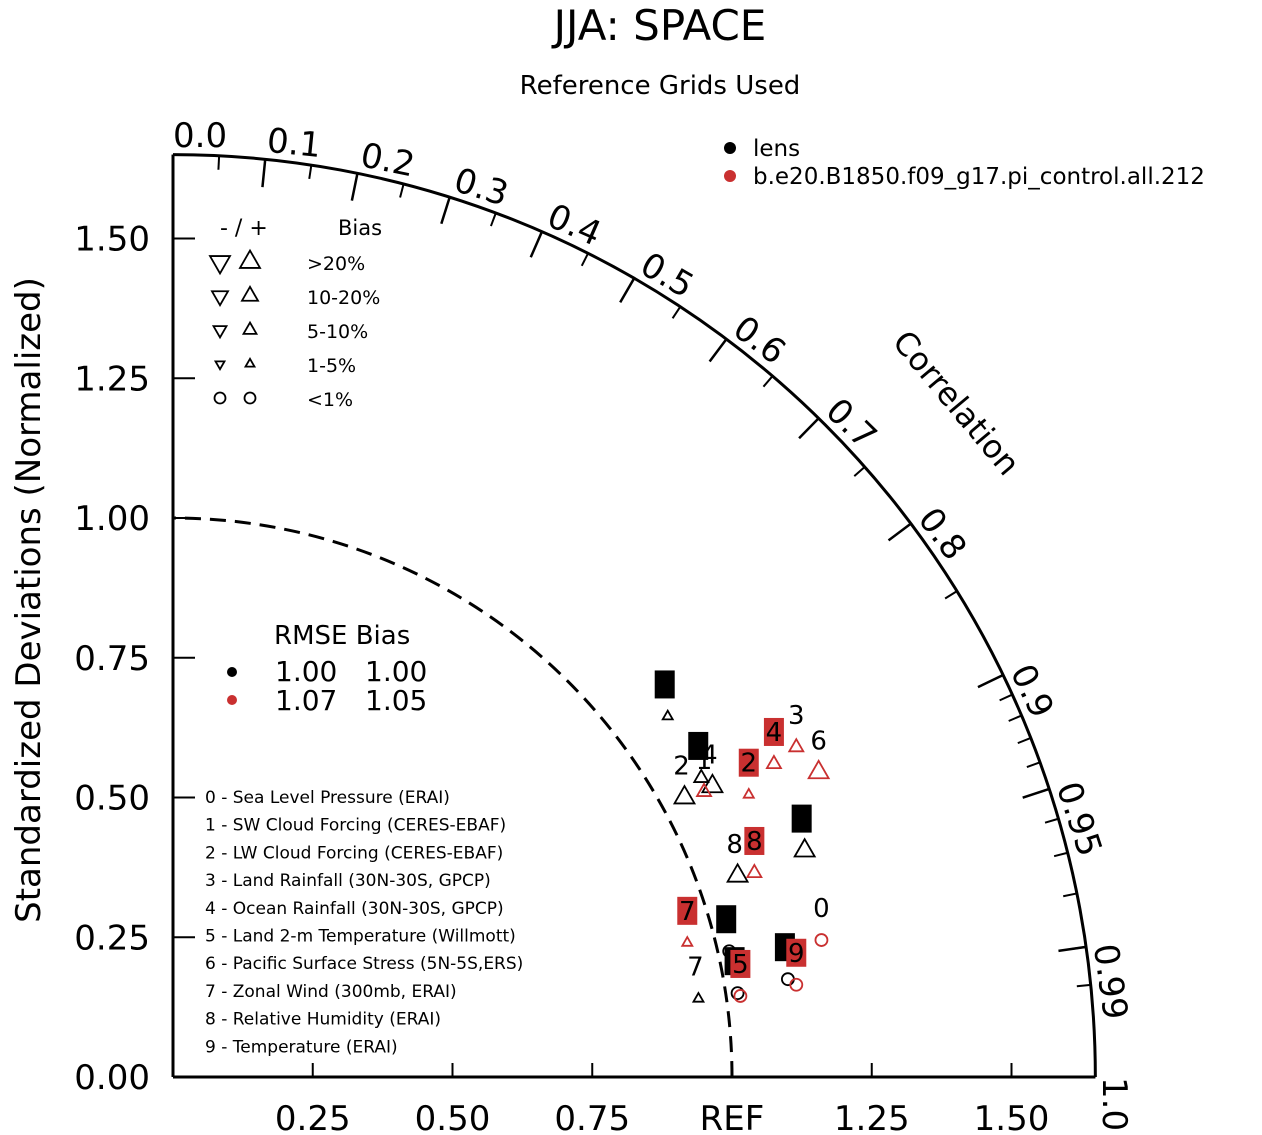 The image size is (1262, 1135). I want to click on data-point-label: 5, so click(740, 965).